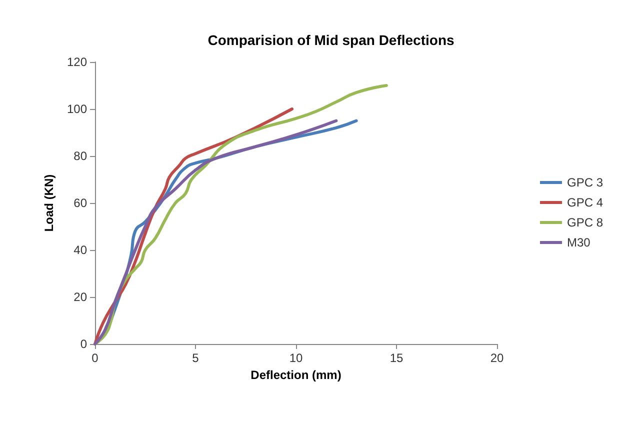 The height and width of the screenshot is (425, 626). I want to click on legend-label: M30, so click(578, 243).